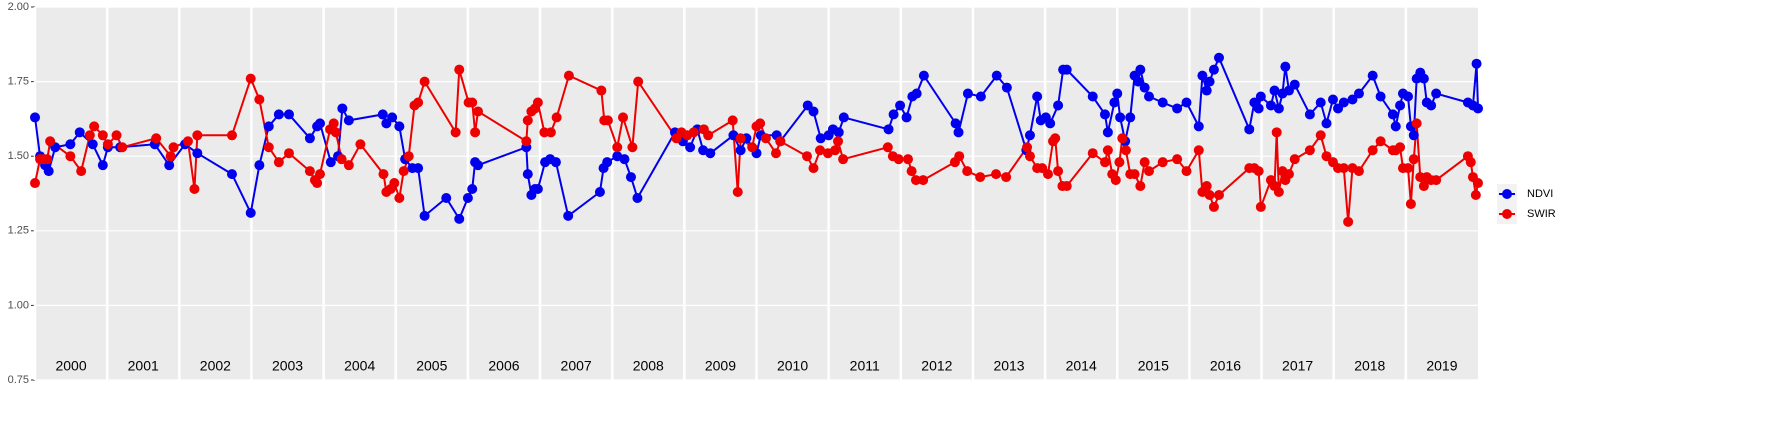  What do you see at coordinates (1541, 214) in the screenshot?
I see `legend-label: SWIR` at bounding box center [1541, 214].